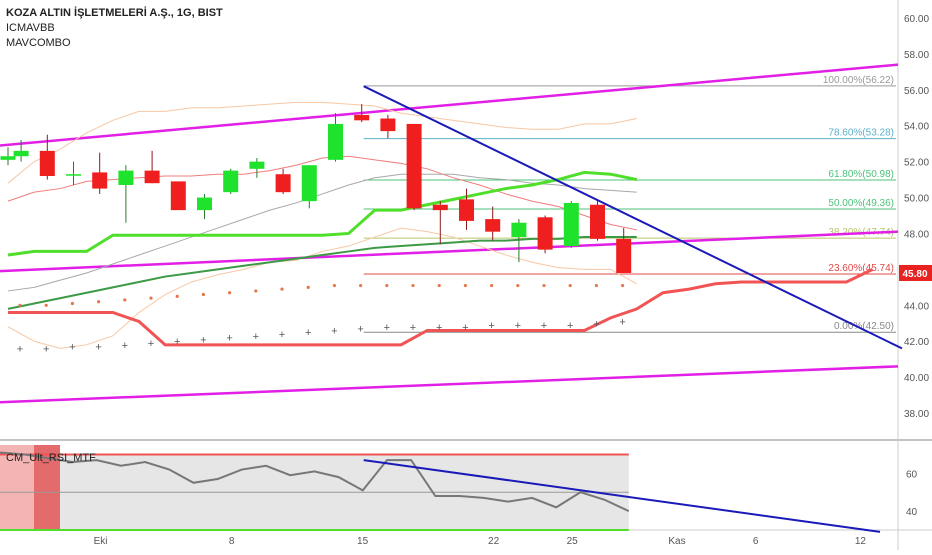  Describe the element at coordinates (676, 541) in the screenshot. I see `time-tick-label: Kas` at that location.